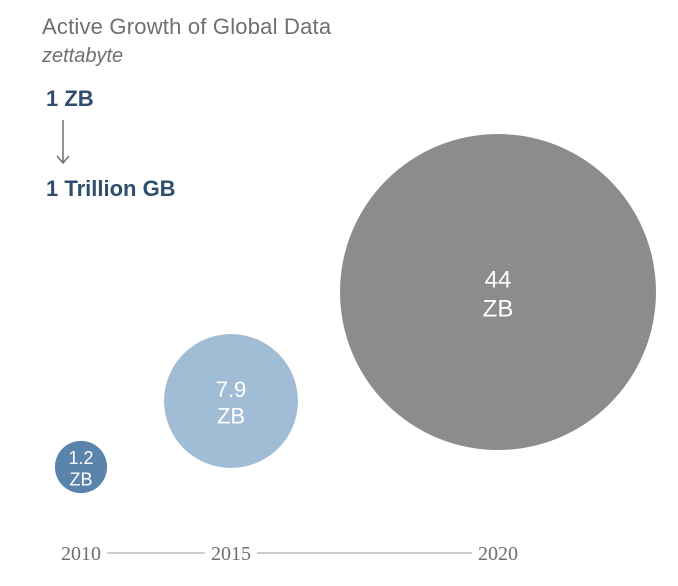  I want to click on bubble-unit-label-2020: ZB, so click(498, 308).